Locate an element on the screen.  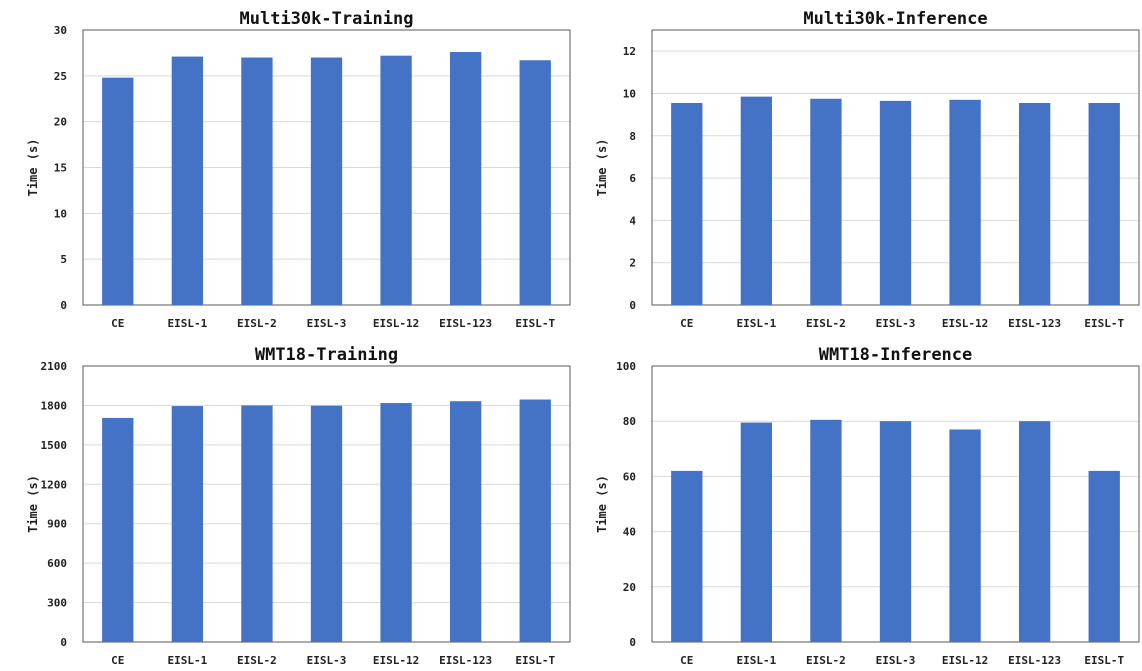
y-tick-label: 12 is located at coordinates (629, 51).